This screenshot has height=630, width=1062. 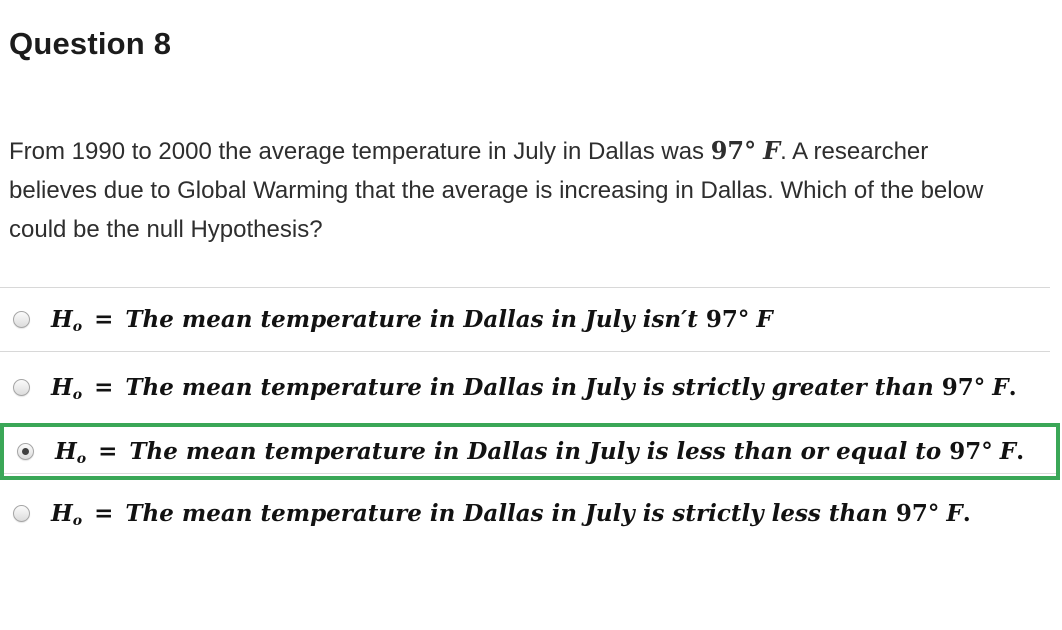 What do you see at coordinates (733, 150) in the screenshot?
I see `math-value: 97°` at bounding box center [733, 150].